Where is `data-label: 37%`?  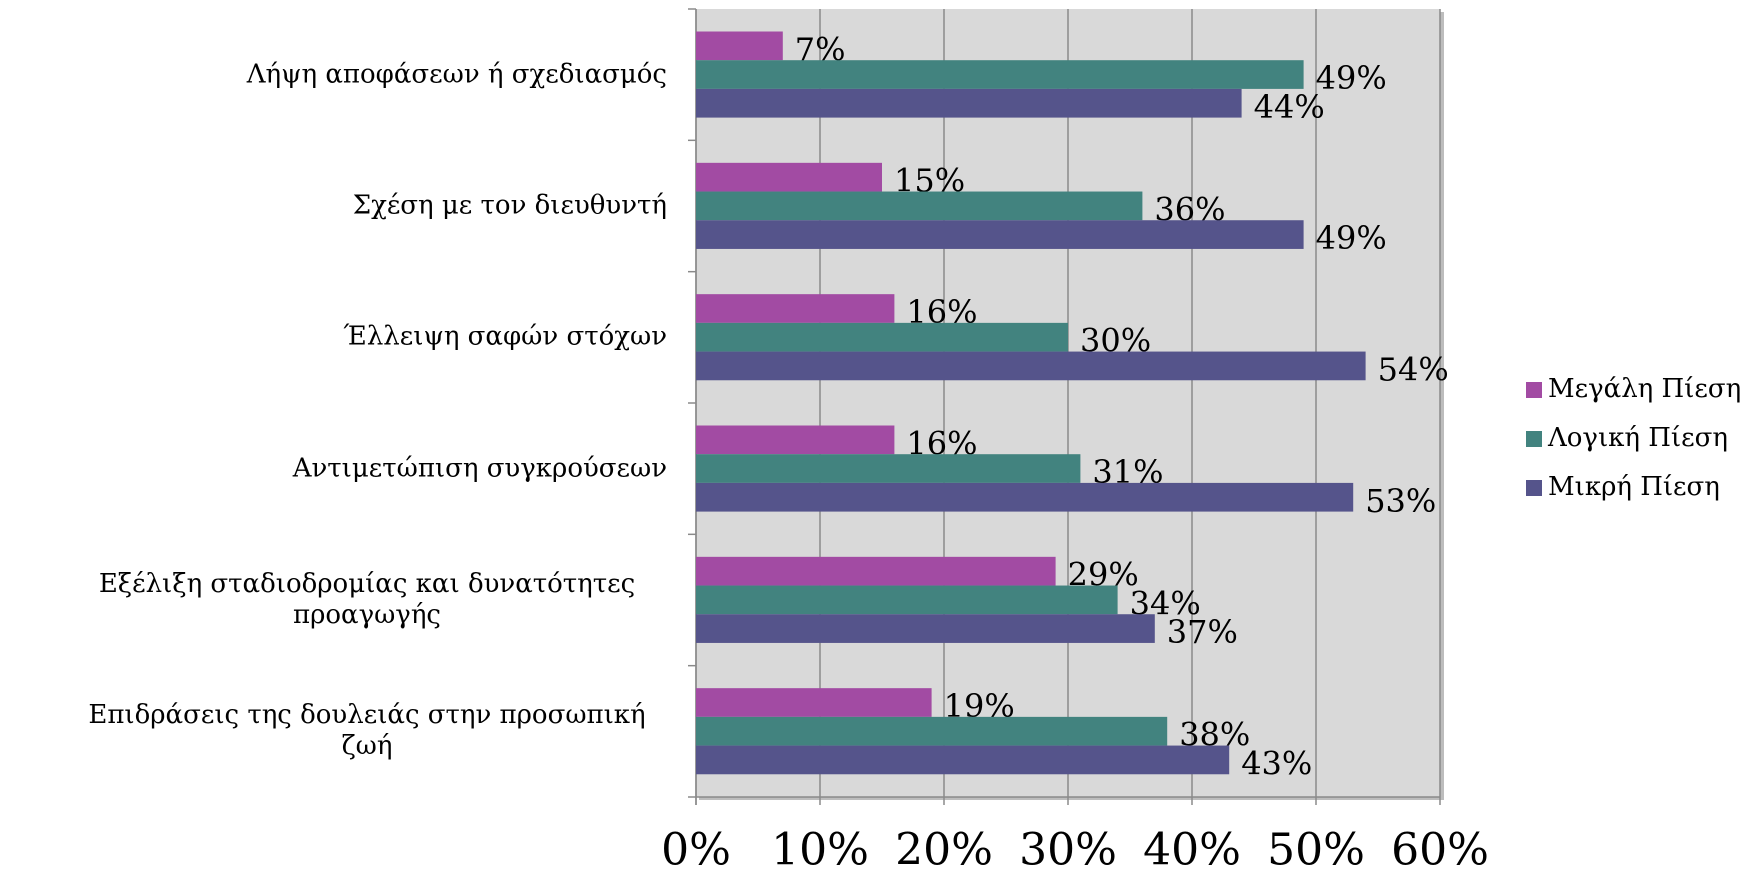 data-label: 37% is located at coordinates (1202, 632).